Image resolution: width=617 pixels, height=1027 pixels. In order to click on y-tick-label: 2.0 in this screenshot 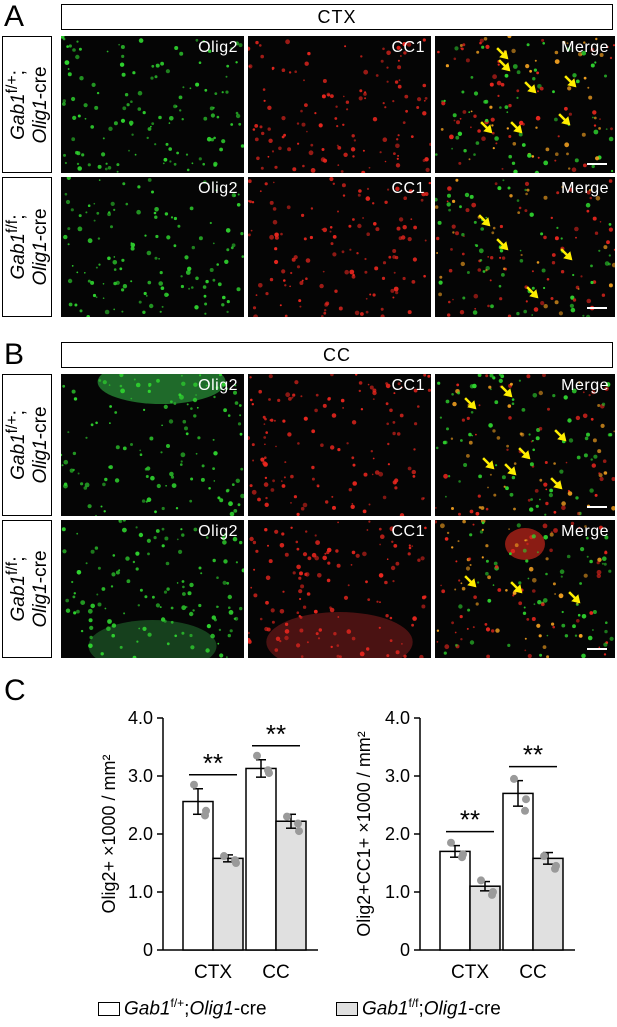, I will do `click(397, 834)`.